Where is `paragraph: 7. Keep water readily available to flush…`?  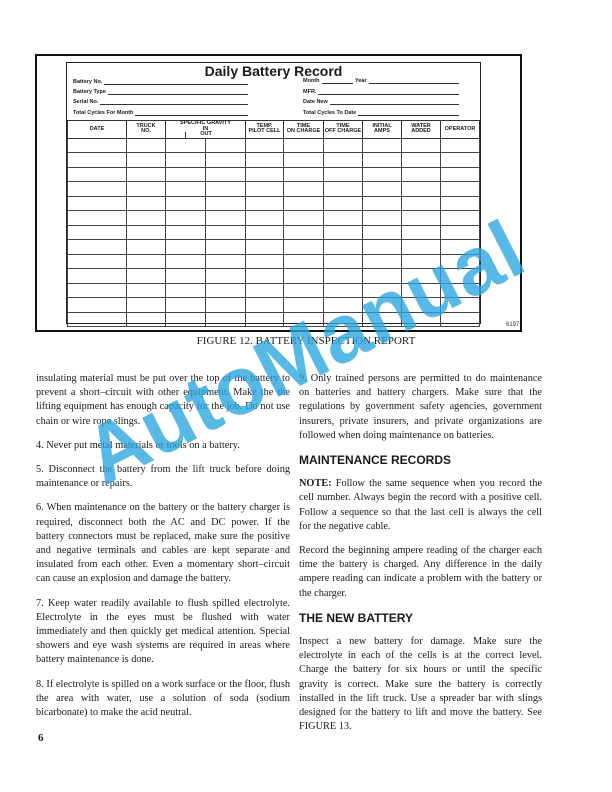
paragraph: 7. Keep water readily available to flush… is located at coordinates (163, 631).